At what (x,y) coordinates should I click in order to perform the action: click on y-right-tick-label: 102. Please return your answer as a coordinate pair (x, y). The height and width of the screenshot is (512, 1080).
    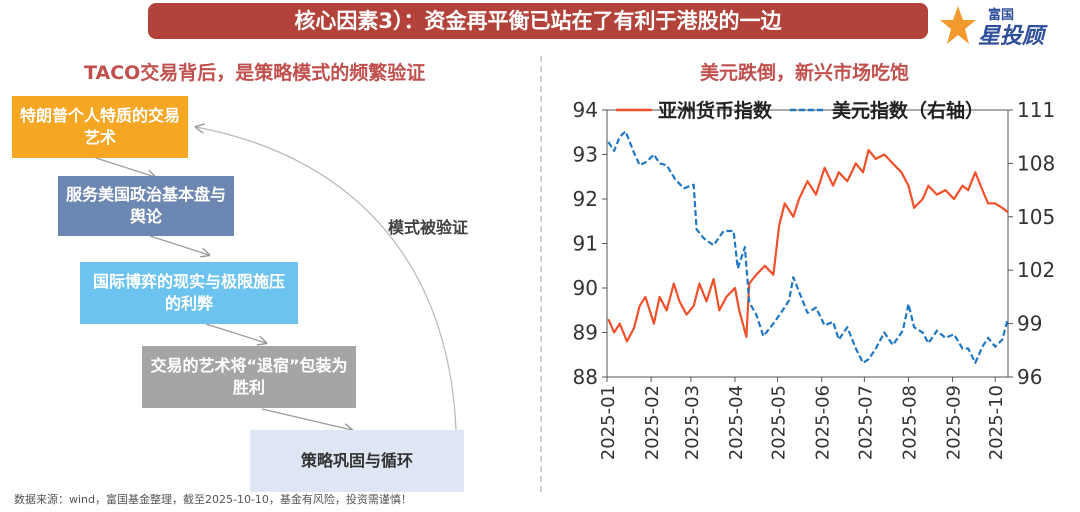
    Looking at the image, I should click on (1036, 270).